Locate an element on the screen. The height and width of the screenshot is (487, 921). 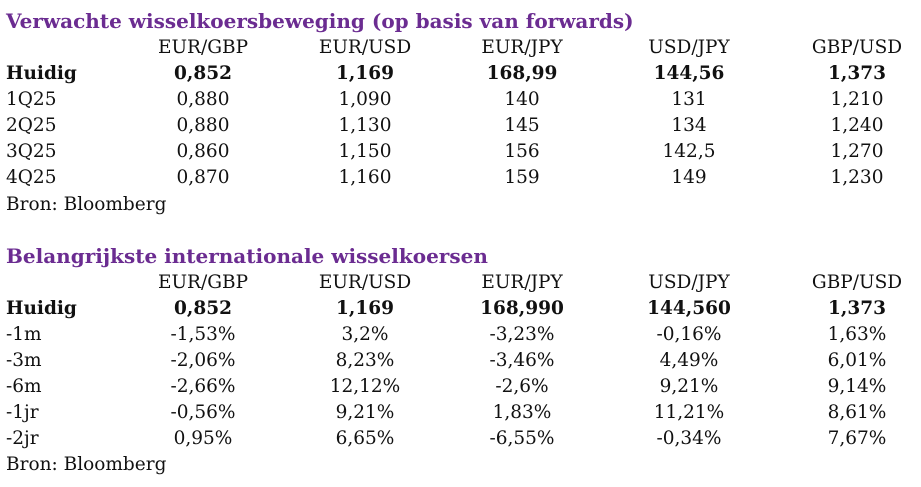
cell: 12,12% is located at coordinates (365, 386).